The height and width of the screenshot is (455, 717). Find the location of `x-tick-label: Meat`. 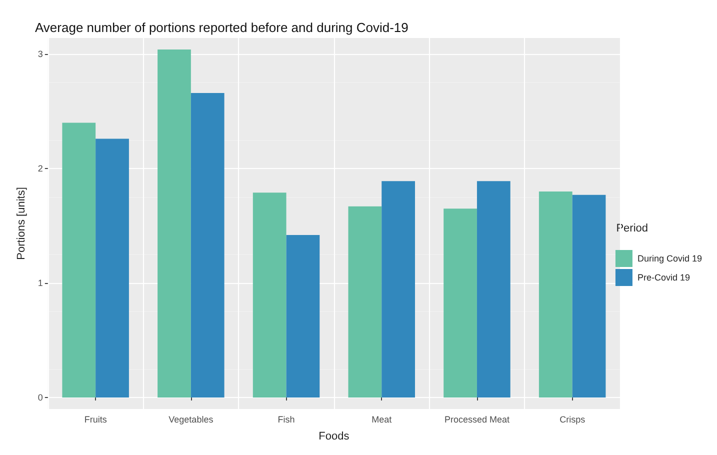

x-tick-label: Meat is located at coordinates (382, 419).